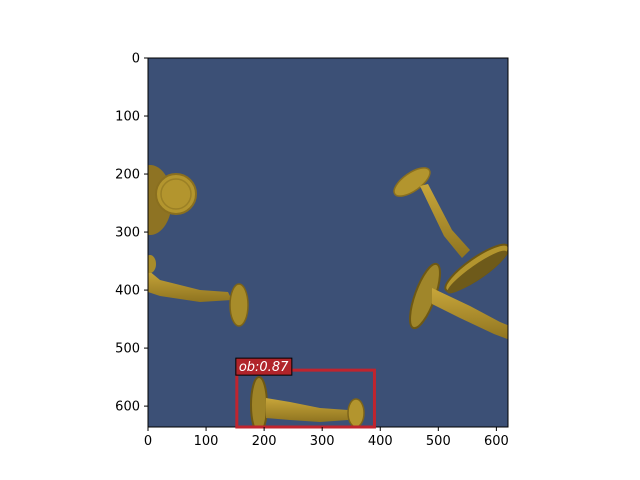 The image size is (640, 480). What do you see at coordinates (172, 200) in the screenshot?
I see `chess-piece-disc-left` at bounding box center [172, 200].